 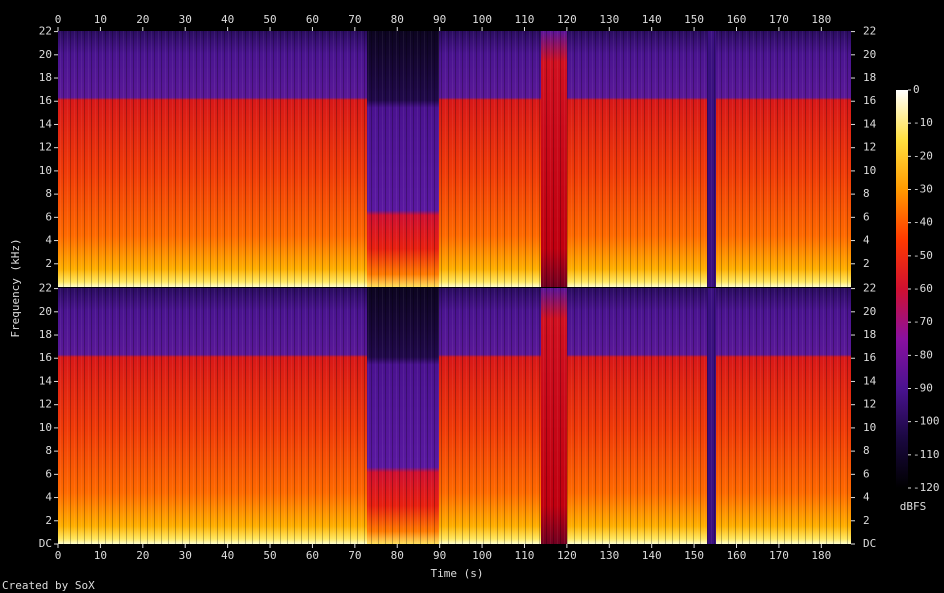 I want to click on colorbar-tick-label: -50, so click(x=923, y=255).